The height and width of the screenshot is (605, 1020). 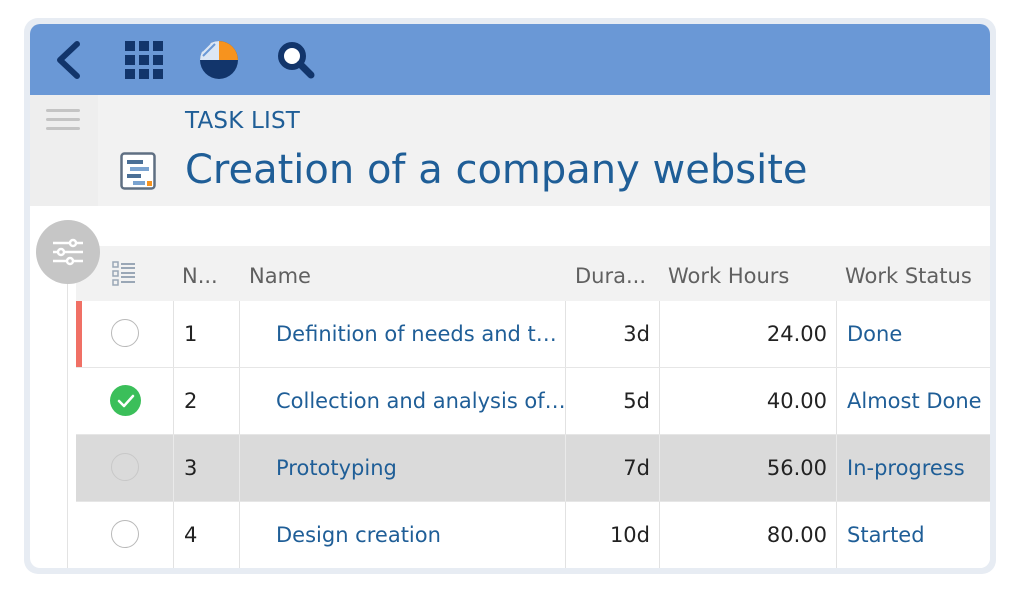 I want to click on column-header-name: Name, so click(x=280, y=276).